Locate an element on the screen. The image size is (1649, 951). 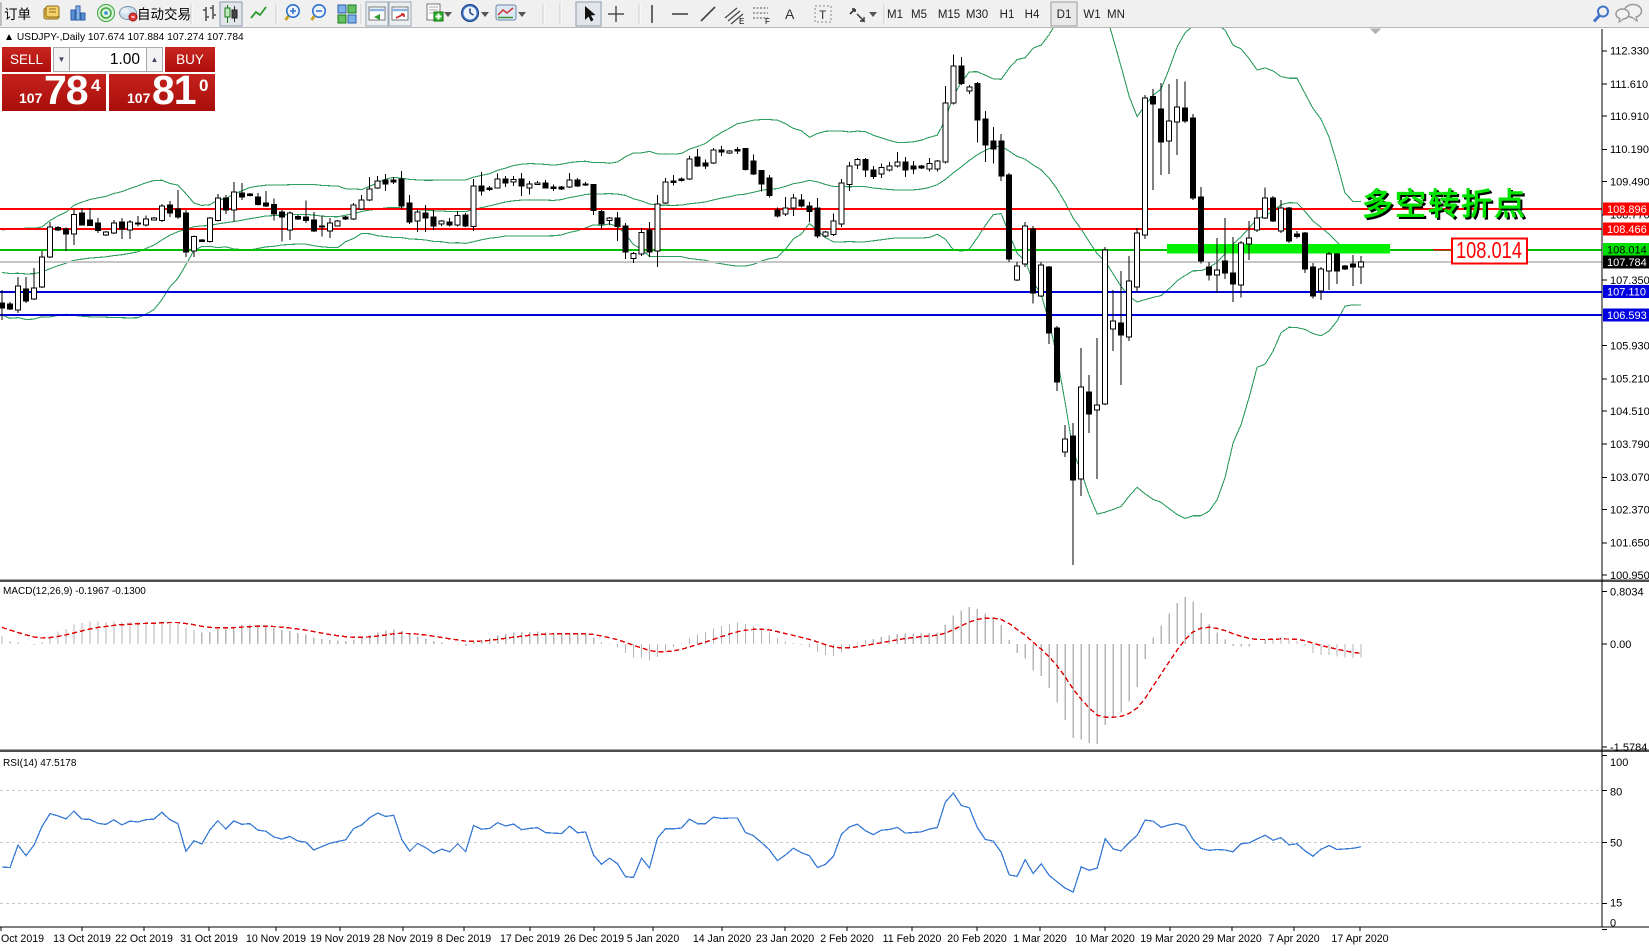
svg-text: 1 Mar 2020 is located at coordinates (1040, 939).